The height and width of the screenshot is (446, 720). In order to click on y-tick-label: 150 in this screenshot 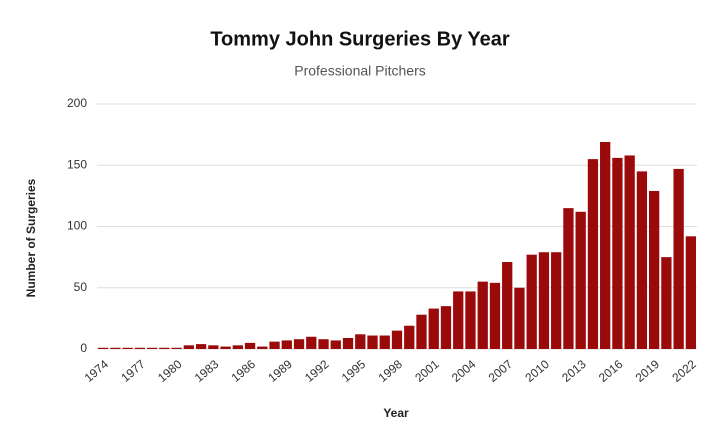, I will do `click(77, 164)`.